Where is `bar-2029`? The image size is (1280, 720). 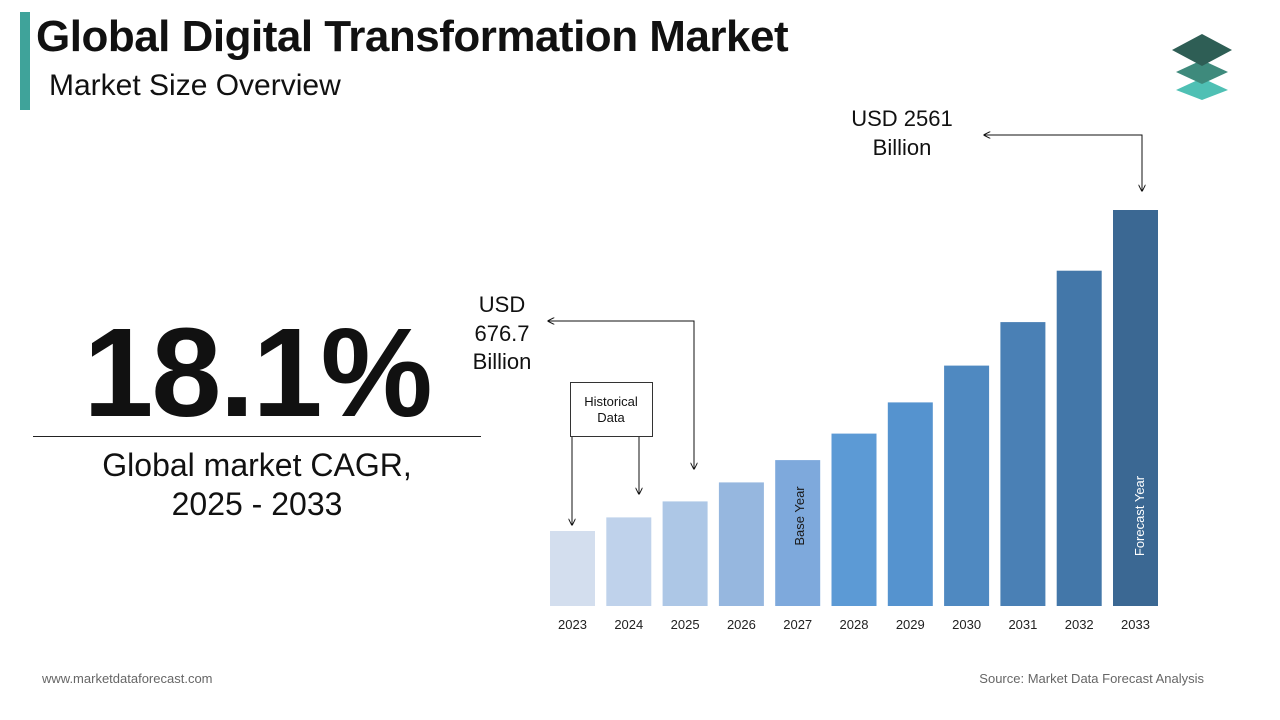 bar-2029 is located at coordinates (910, 504).